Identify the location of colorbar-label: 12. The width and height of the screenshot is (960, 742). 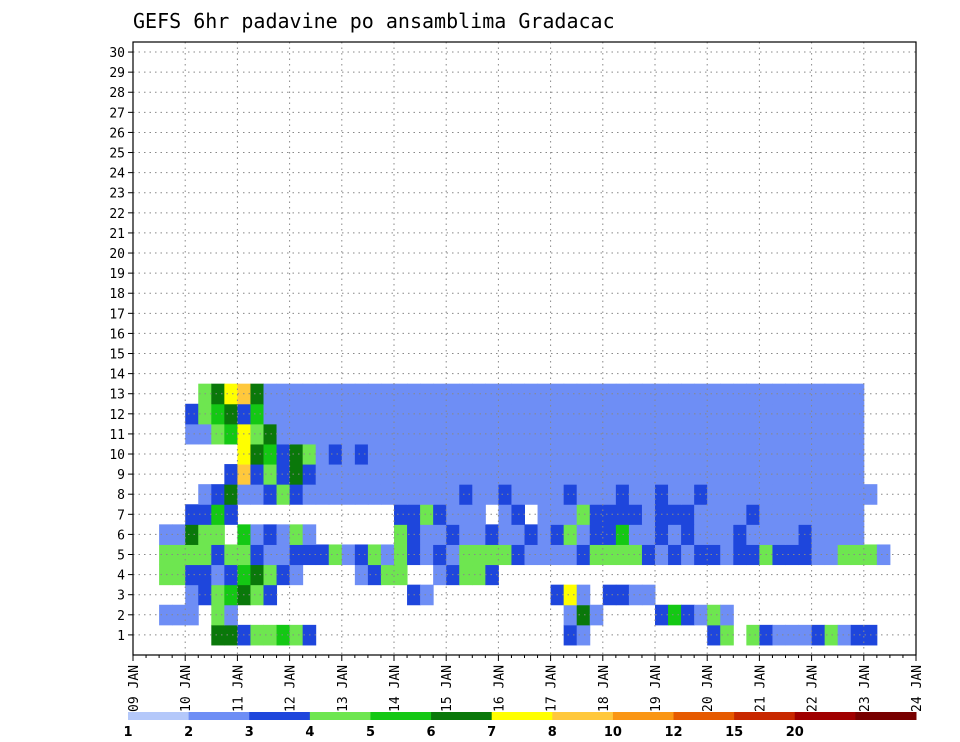
(673, 732).